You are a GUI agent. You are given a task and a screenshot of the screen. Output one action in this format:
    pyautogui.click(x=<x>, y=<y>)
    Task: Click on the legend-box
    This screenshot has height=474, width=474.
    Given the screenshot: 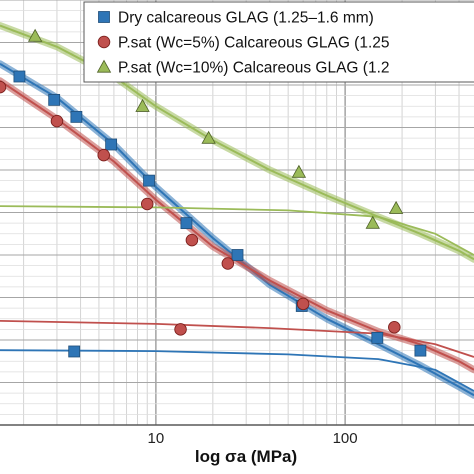 What is the action you would take?
    pyautogui.click(x=278, y=42)
    